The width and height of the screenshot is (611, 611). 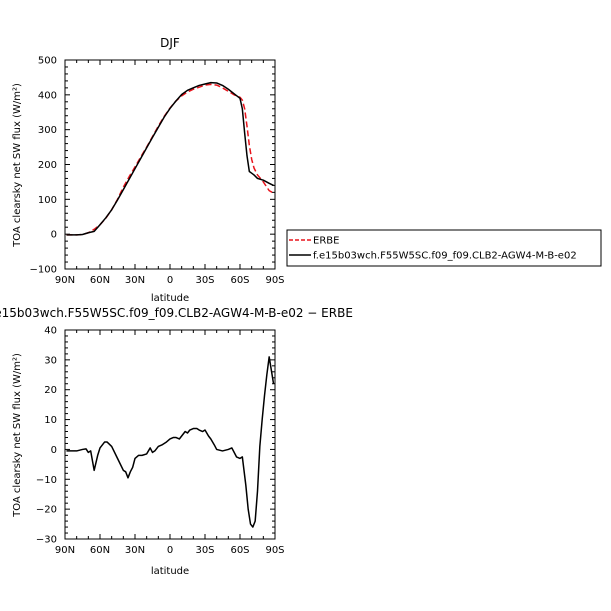 What do you see at coordinates (47, 130) in the screenshot?
I see `top-y-tick-label: 300` at bounding box center [47, 130].